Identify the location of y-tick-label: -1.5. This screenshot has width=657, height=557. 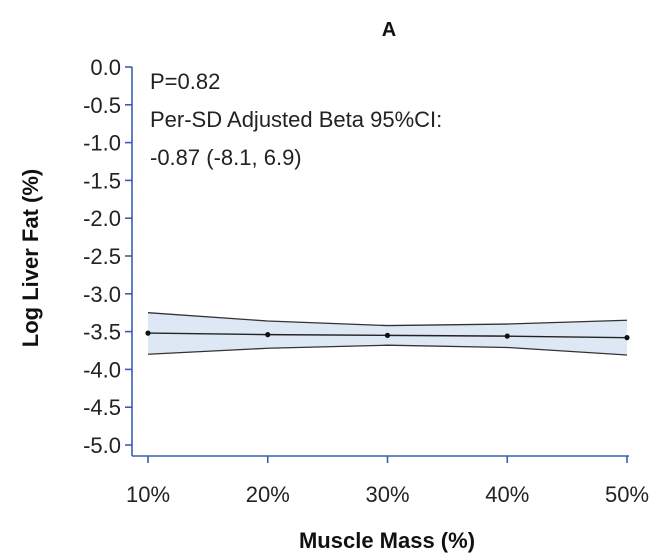
(102, 180).